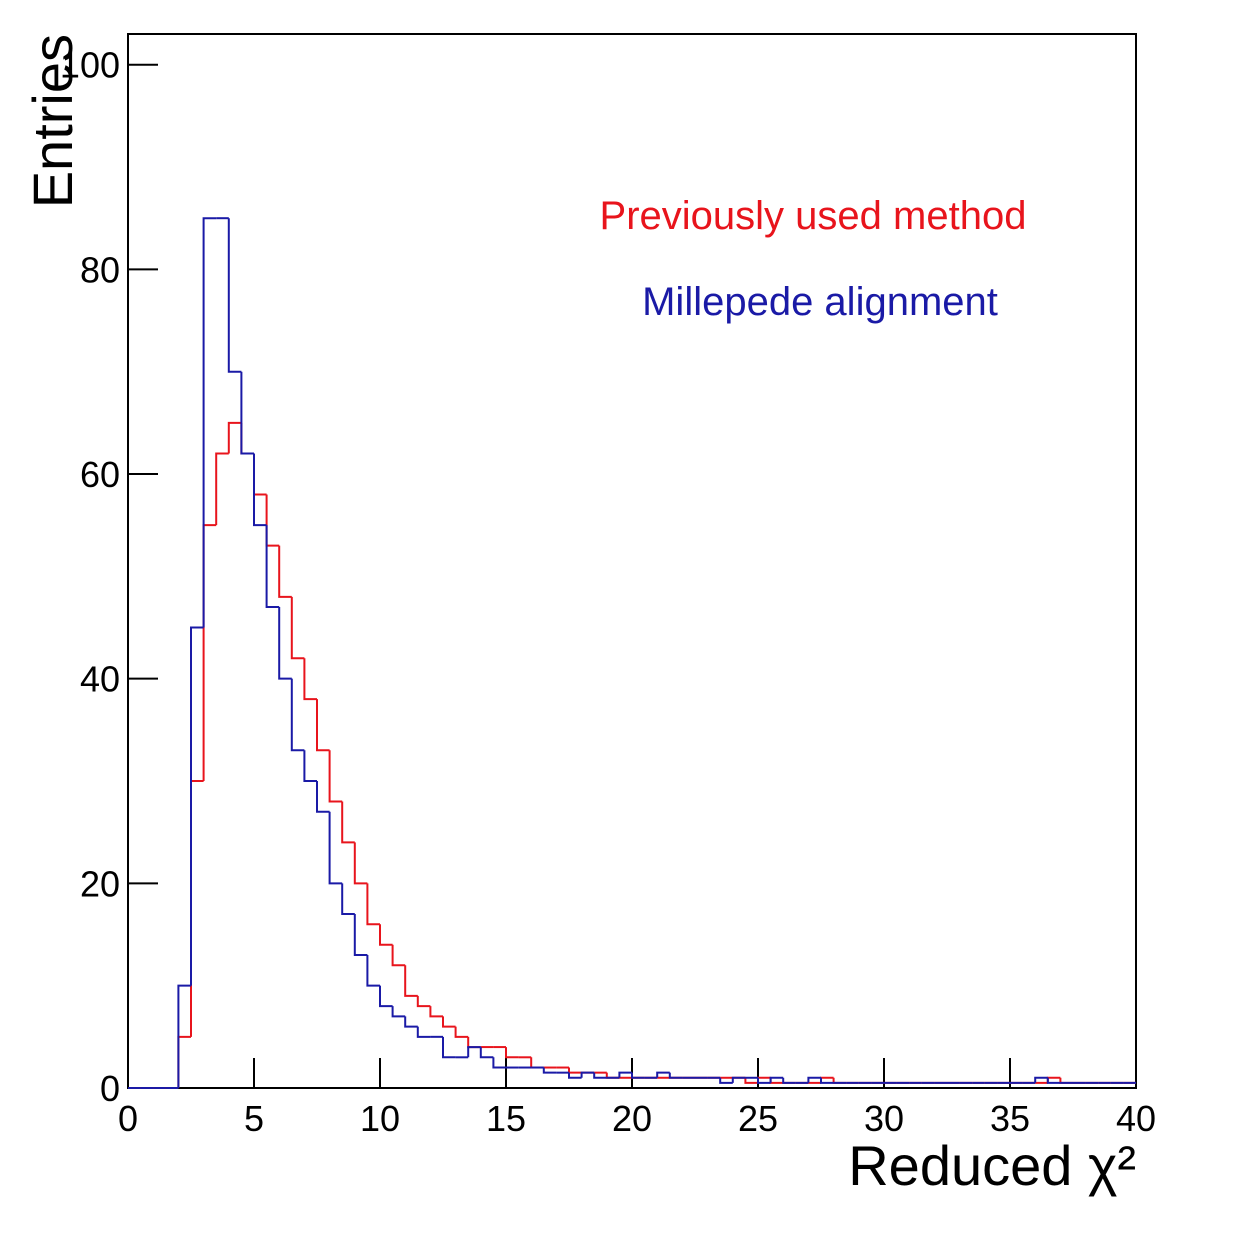  What do you see at coordinates (110, 1088) in the screenshot?
I see `y-tick-label: 0` at bounding box center [110, 1088].